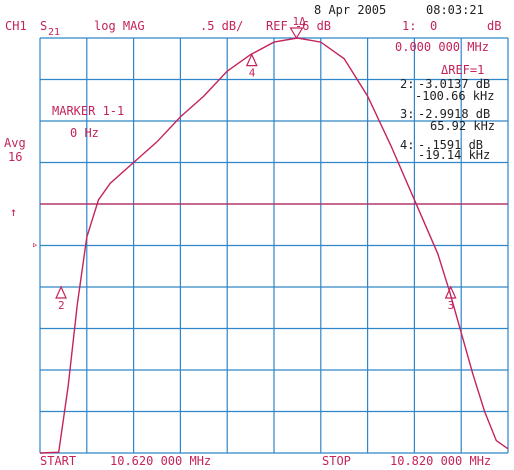 The height and width of the screenshot is (470, 514). I want to click on marker-label: 4, so click(252, 73).